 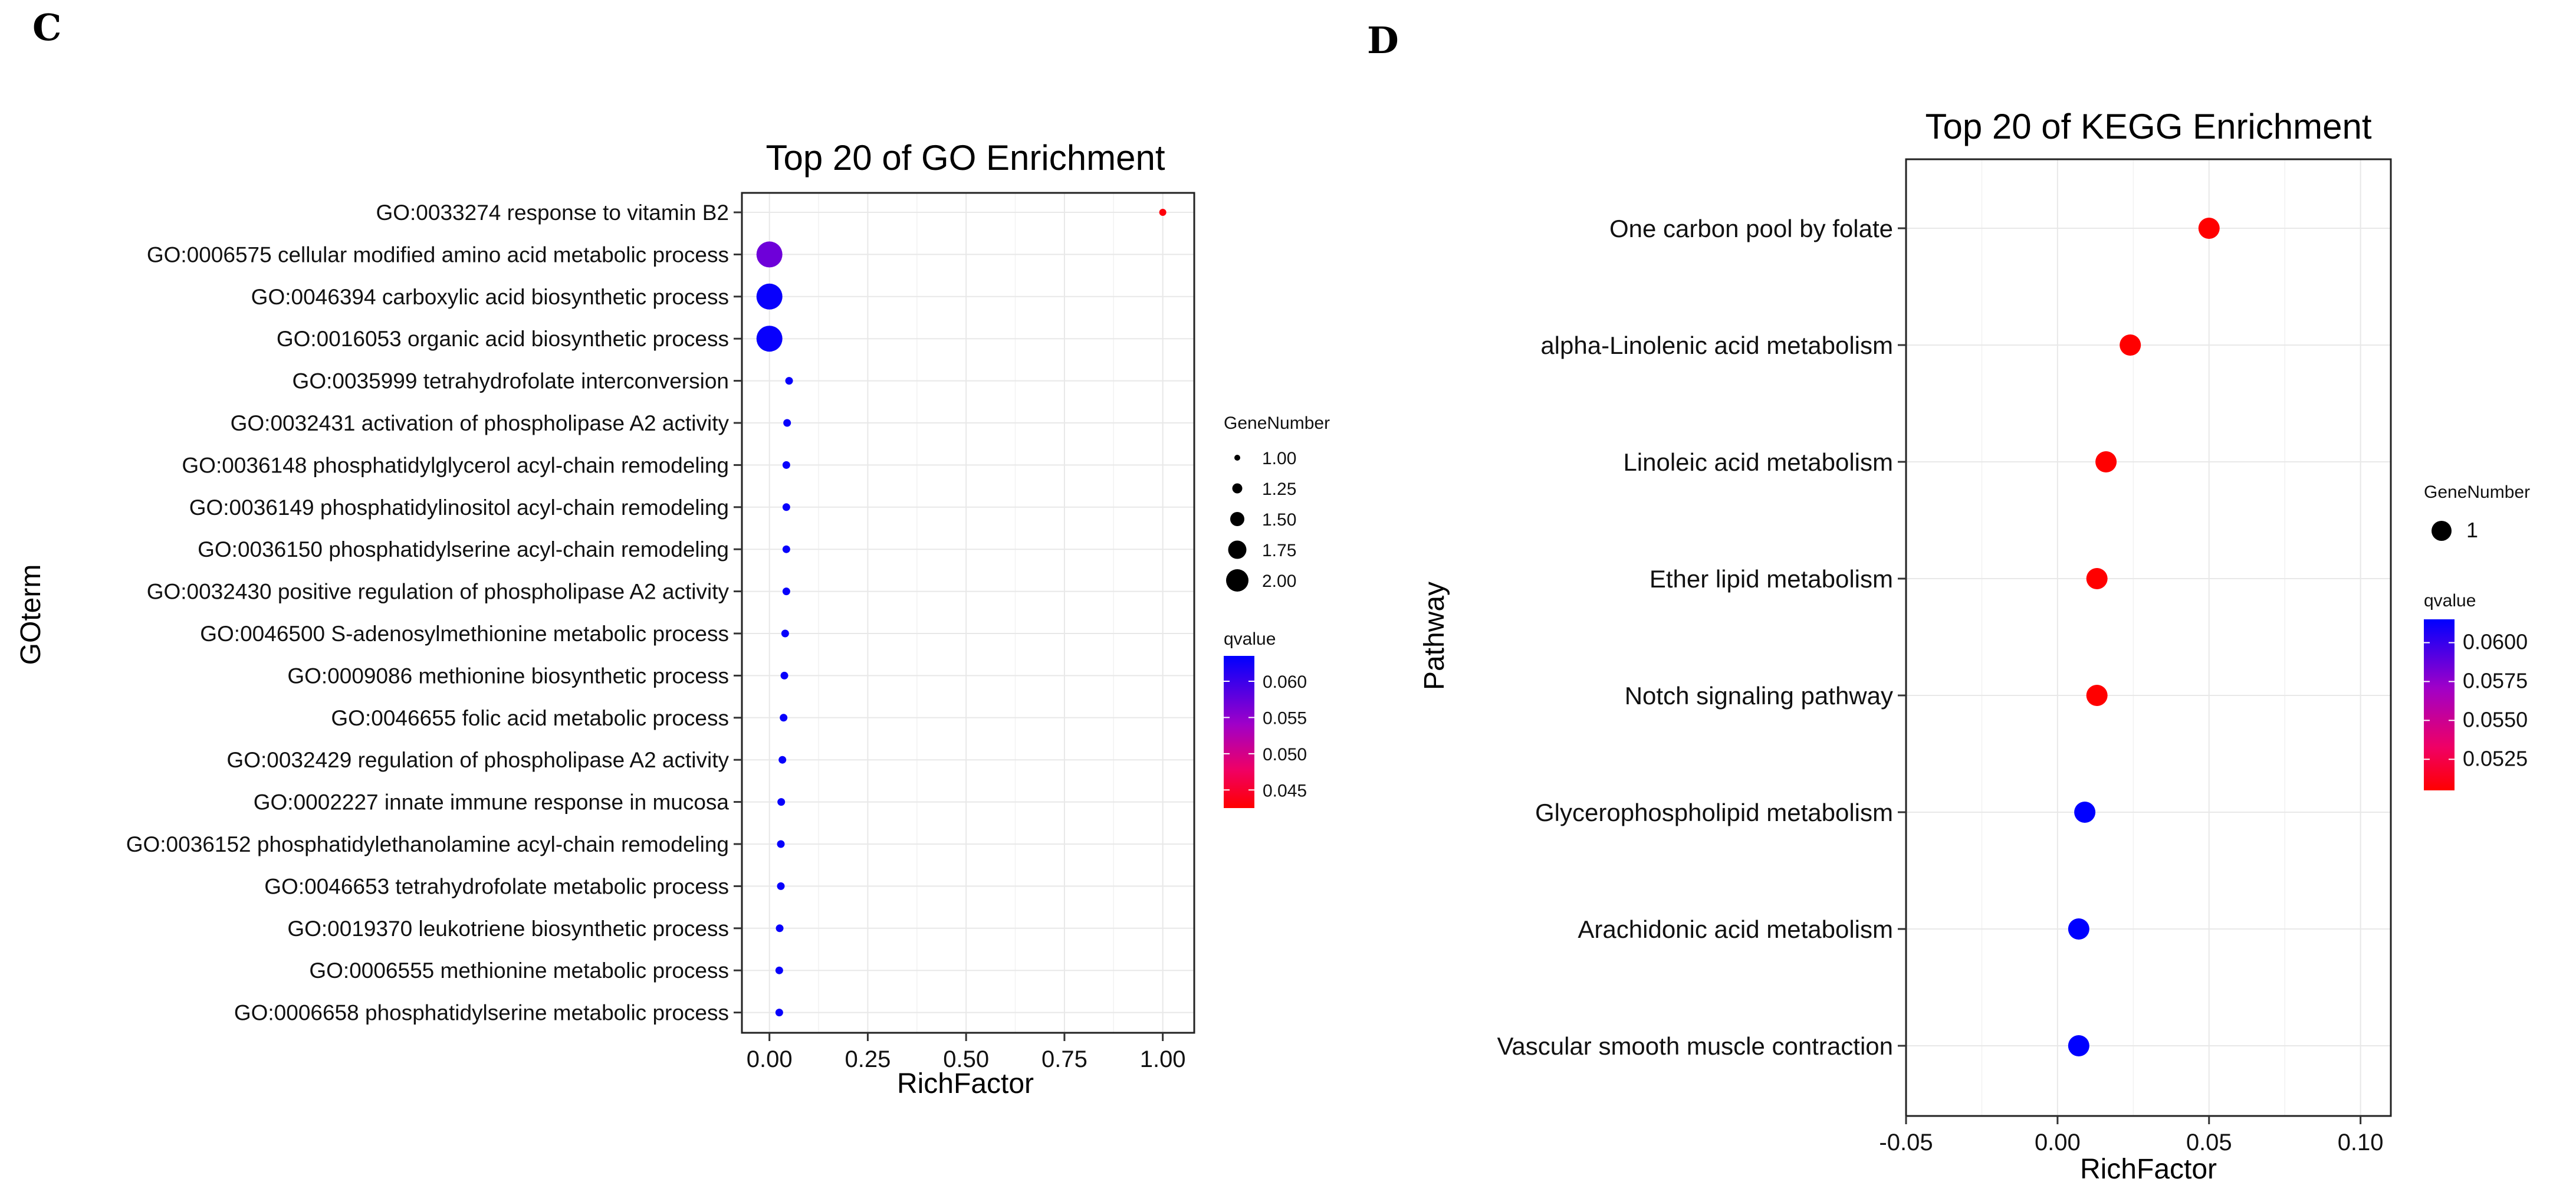 What do you see at coordinates (1279, 582) in the screenshot?
I see `size-legend-label: 2.00` at bounding box center [1279, 582].